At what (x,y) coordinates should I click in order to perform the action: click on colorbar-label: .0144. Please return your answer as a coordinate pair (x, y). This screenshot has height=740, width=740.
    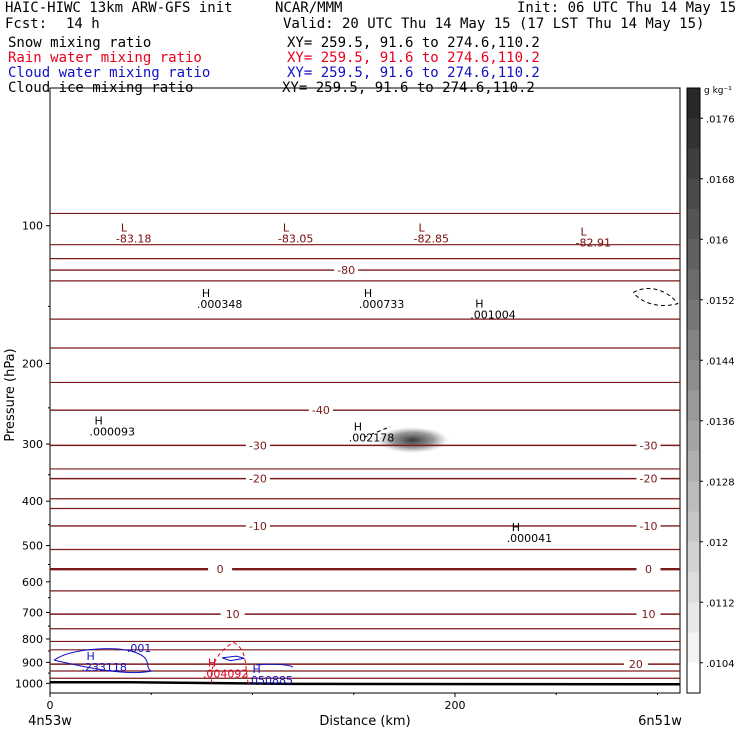
    Looking at the image, I should click on (720, 361).